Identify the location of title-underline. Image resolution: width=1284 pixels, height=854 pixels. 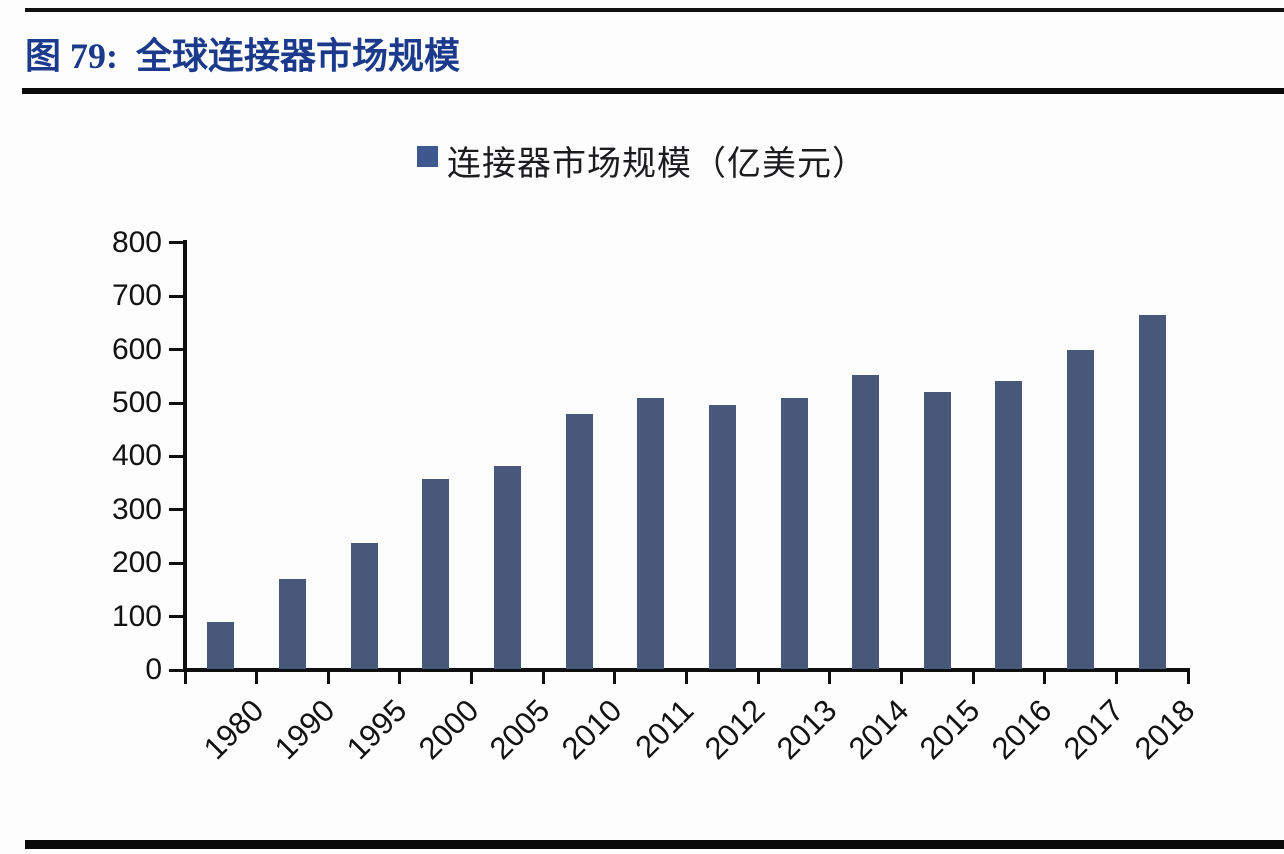
(653, 91).